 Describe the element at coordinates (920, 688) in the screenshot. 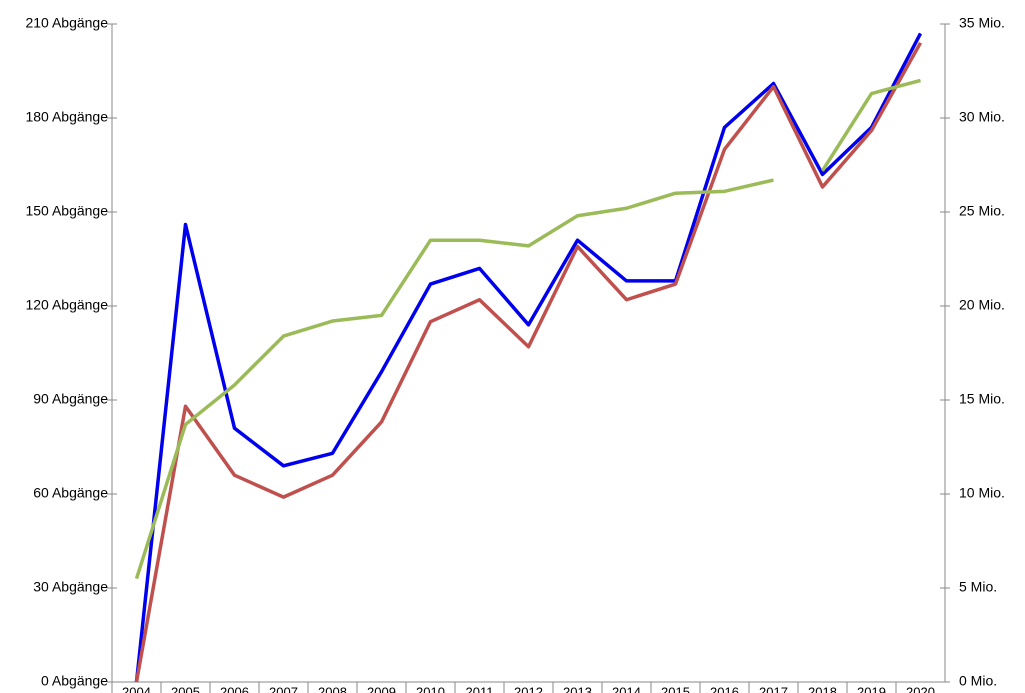

I see `x-tick-label: 2020` at that location.